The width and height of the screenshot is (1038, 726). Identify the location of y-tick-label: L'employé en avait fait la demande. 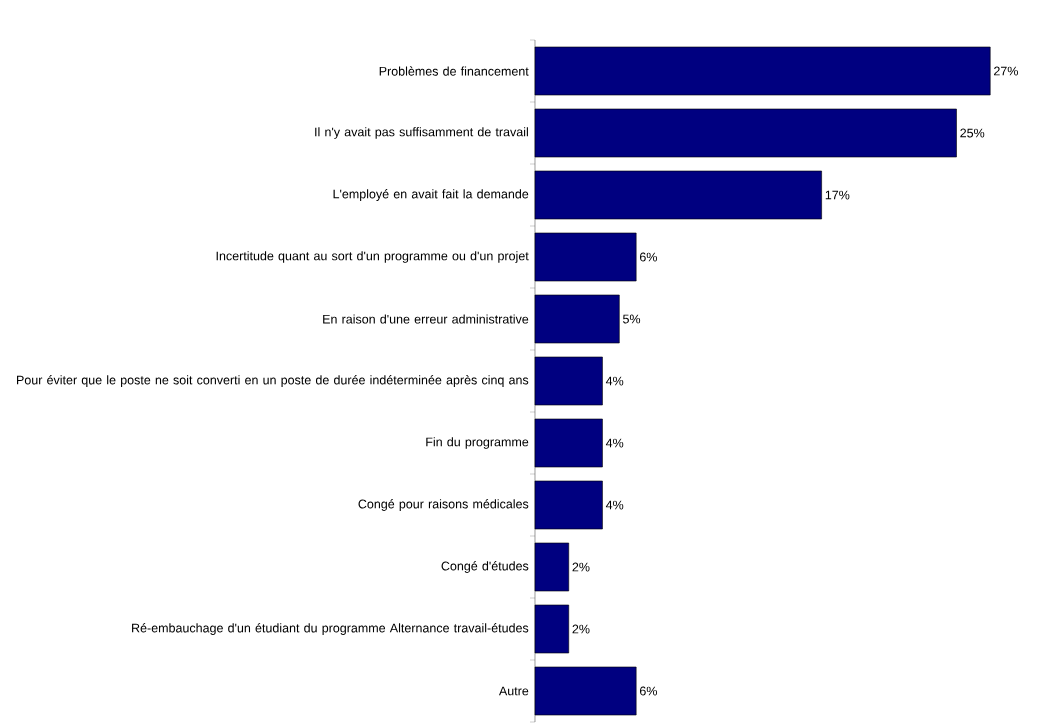
(431, 195).